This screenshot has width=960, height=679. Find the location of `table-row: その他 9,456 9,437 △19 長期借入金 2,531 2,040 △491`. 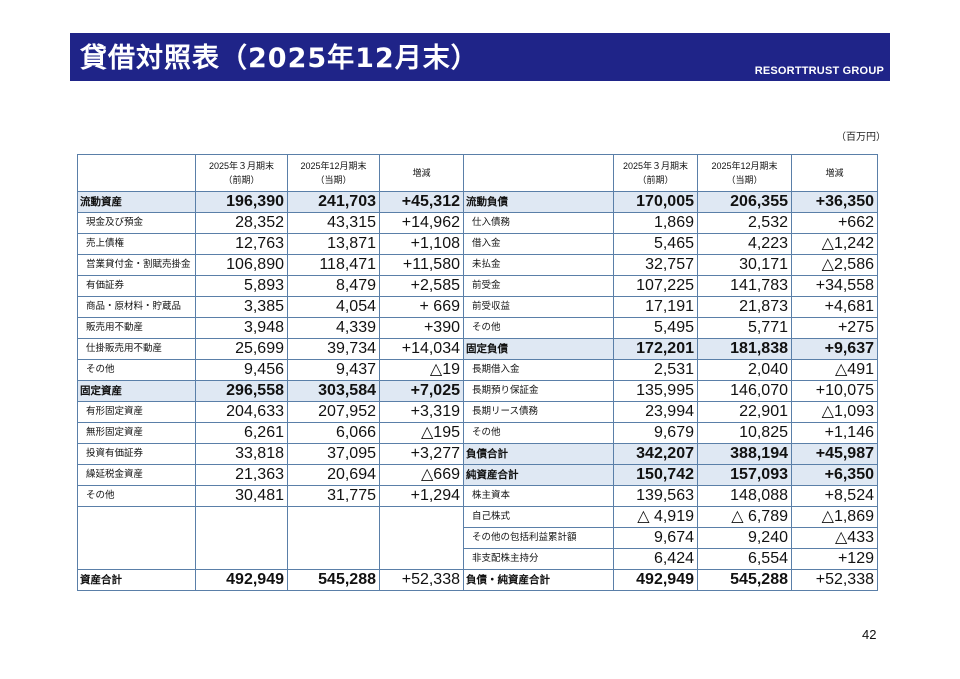

table-row: その他 9,456 9,437 △19 長期借入金 2,531 2,040 △491 is located at coordinates (477, 370).